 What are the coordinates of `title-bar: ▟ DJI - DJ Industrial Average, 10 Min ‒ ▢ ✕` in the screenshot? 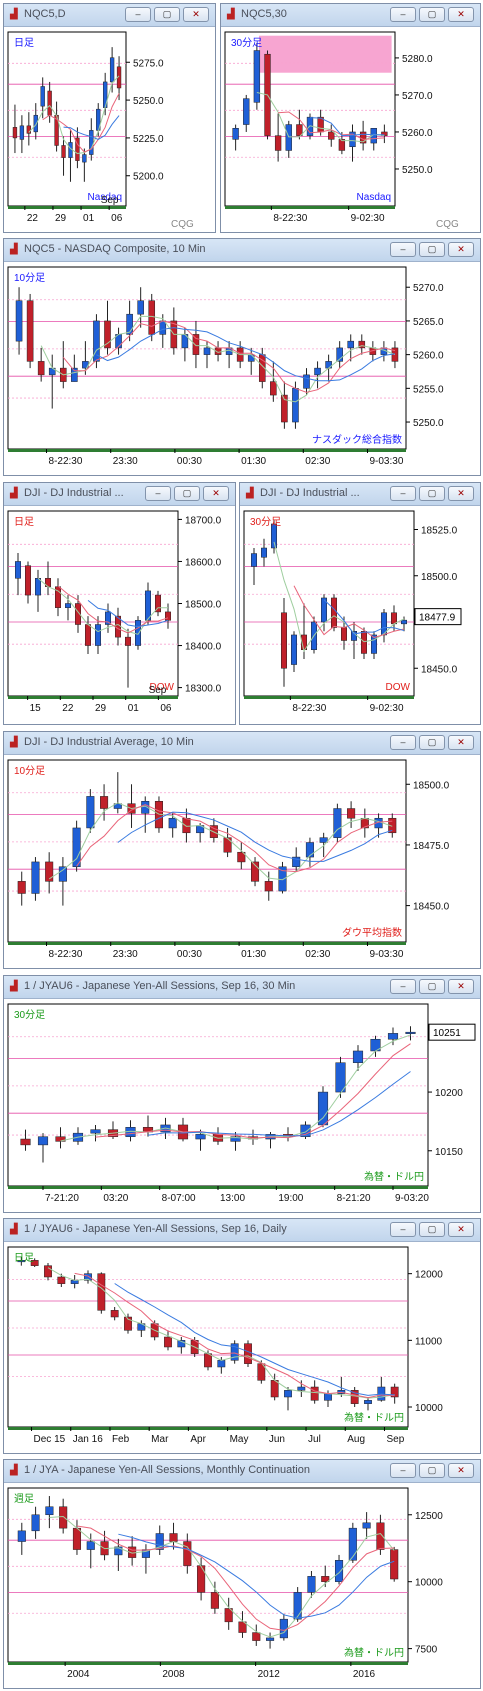 It's located at (242, 743).